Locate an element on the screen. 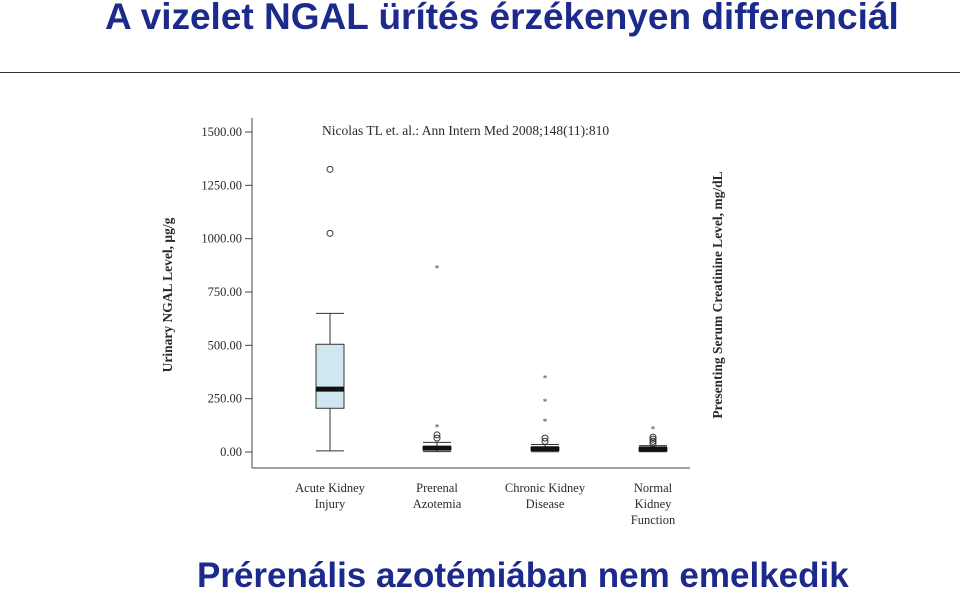 Image resolution: width=960 pixels, height=596 pixels. category-label: Kidney is located at coordinates (654, 504).